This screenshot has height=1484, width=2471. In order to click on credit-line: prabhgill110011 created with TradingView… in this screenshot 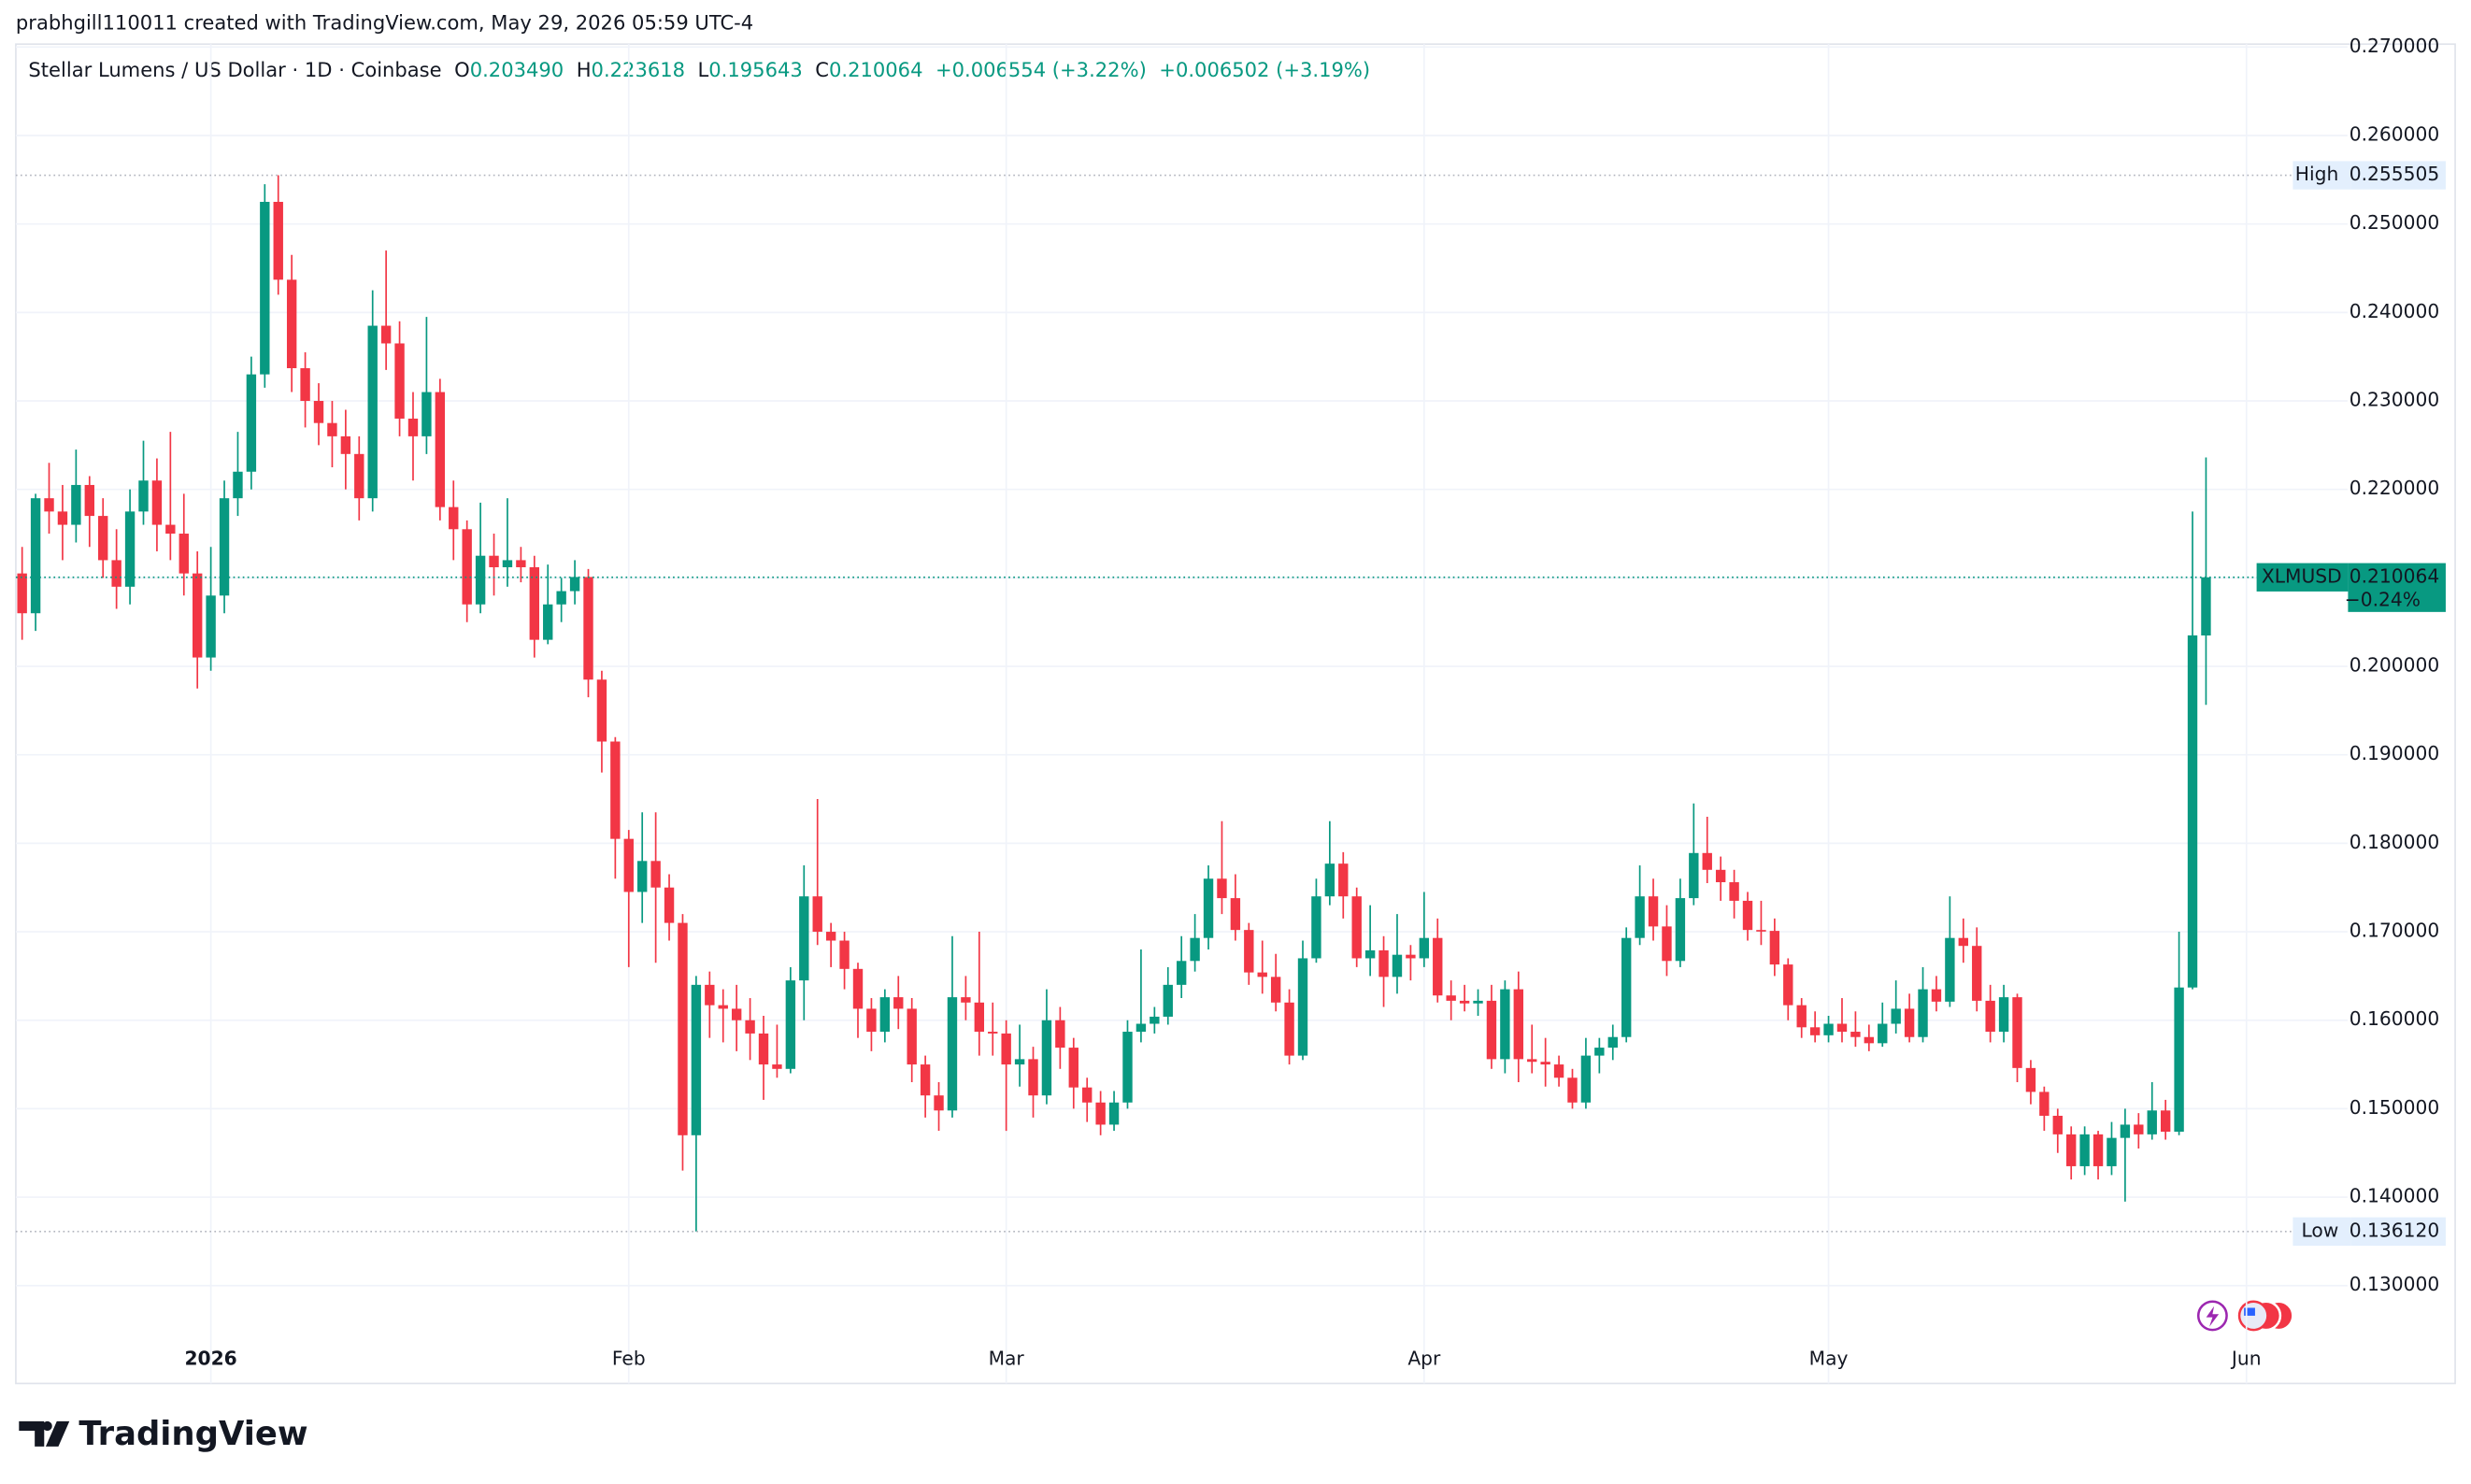, I will do `click(385, 22)`.